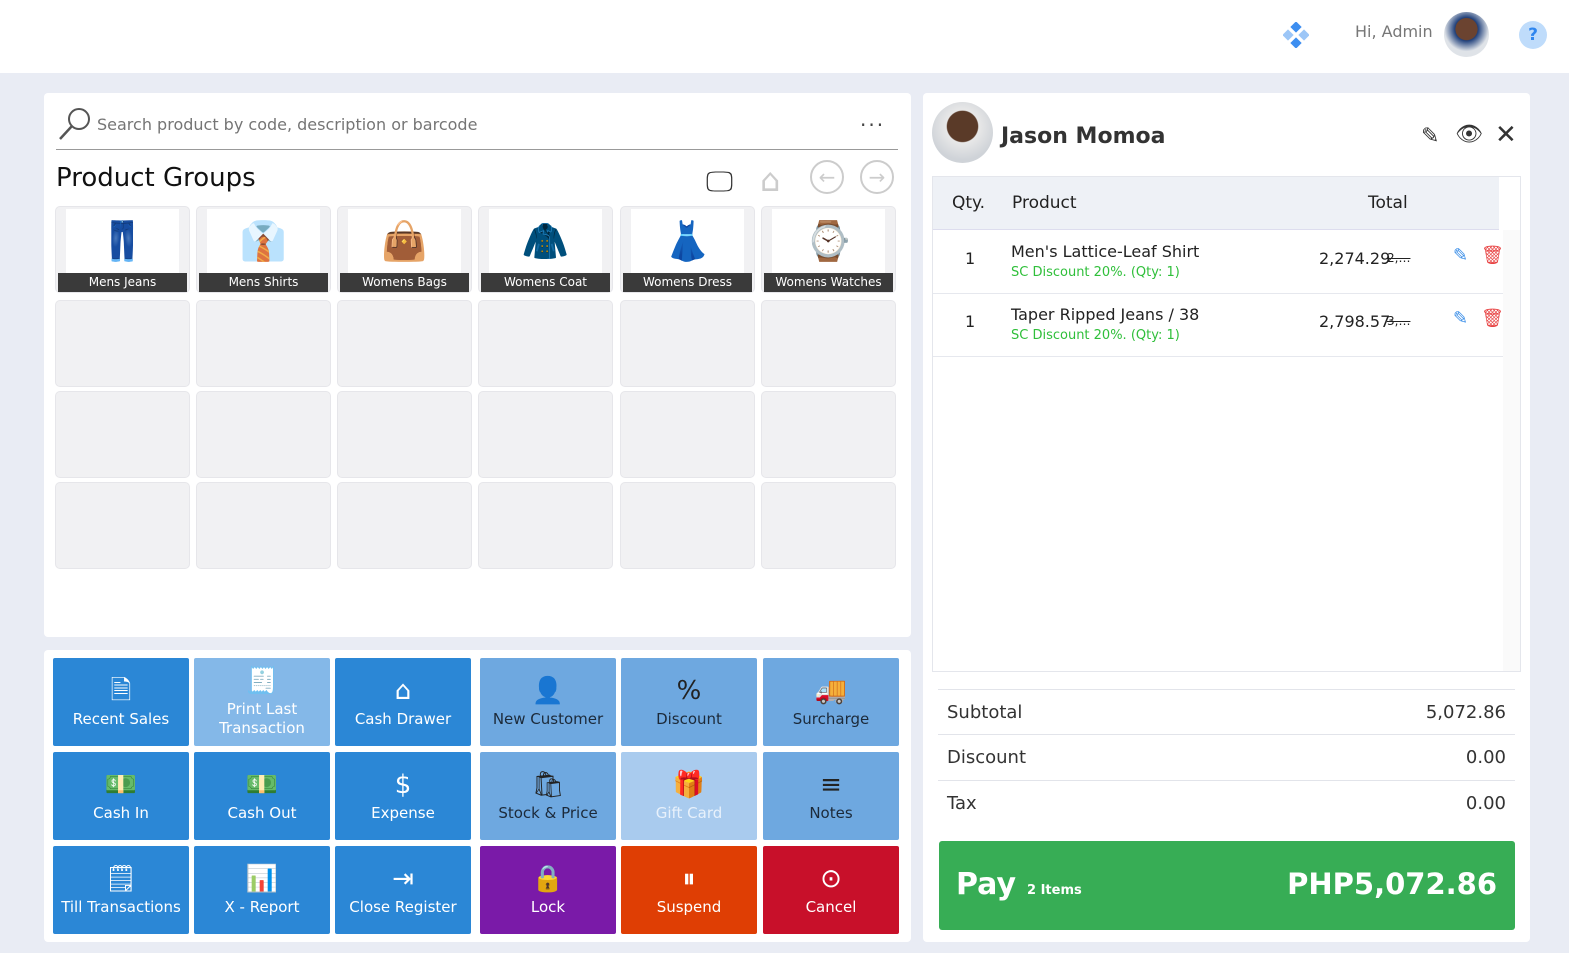  What do you see at coordinates (404, 282) in the screenshot?
I see `product-group-label: Womens Bags` at bounding box center [404, 282].